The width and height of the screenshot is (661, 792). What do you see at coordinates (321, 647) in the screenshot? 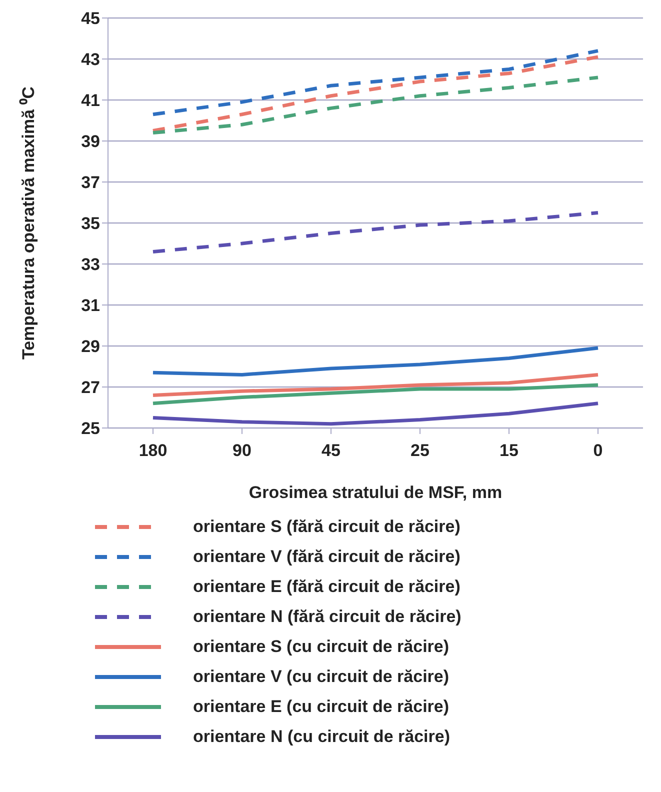
I see `legend-label: orientare S (cu circuit de răcire)` at bounding box center [321, 647].